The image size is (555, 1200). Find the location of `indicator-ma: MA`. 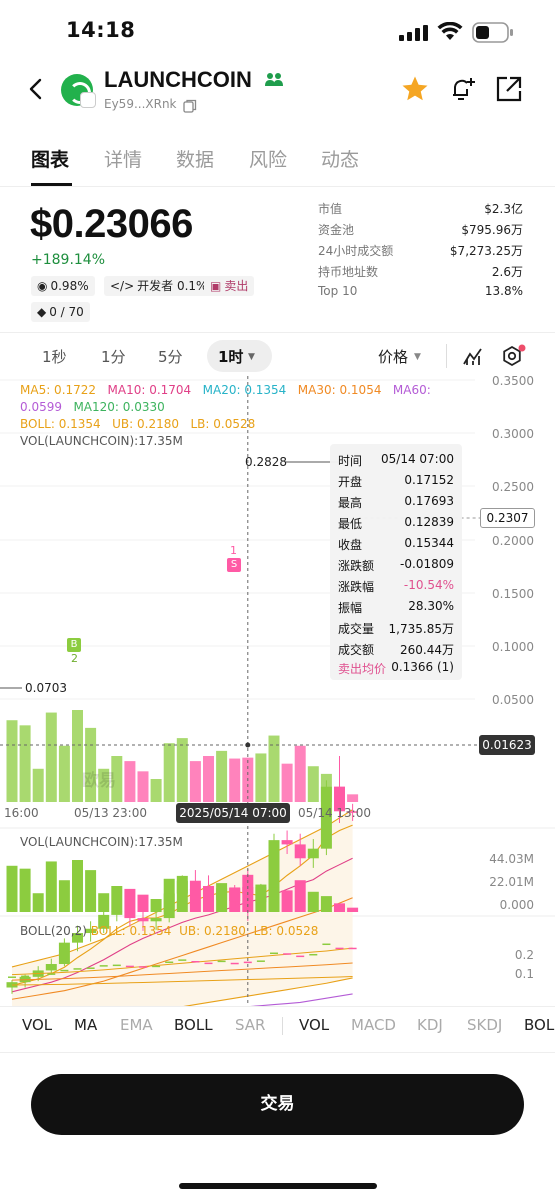

indicator-ma: MA is located at coordinates (86, 1025).